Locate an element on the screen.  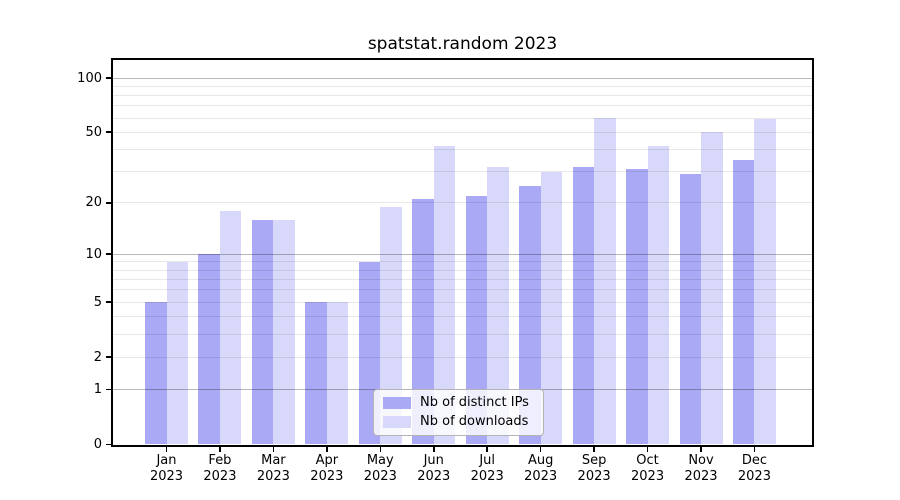
y-tick-label-2: 2 is located at coordinates (97, 357).